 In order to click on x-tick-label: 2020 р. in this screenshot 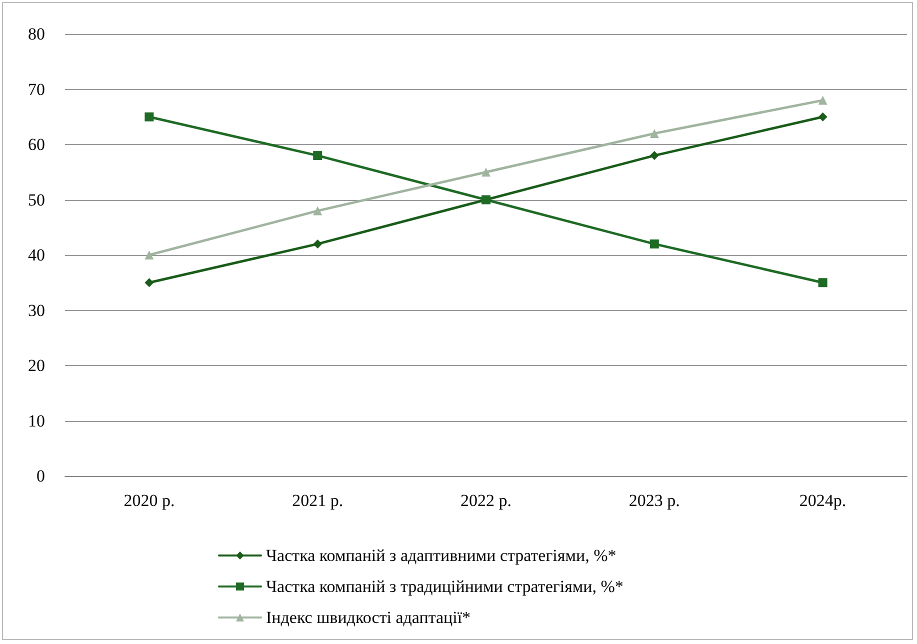, I will do `click(149, 500)`.